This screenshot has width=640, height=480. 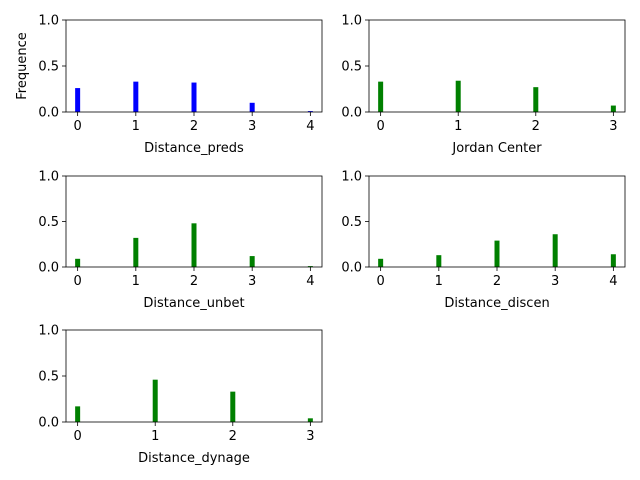 What do you see at coordinates (496, 148) in the screenshot?
I see `x-axis-label: Jordan Center` at bounding box center [496, 148].